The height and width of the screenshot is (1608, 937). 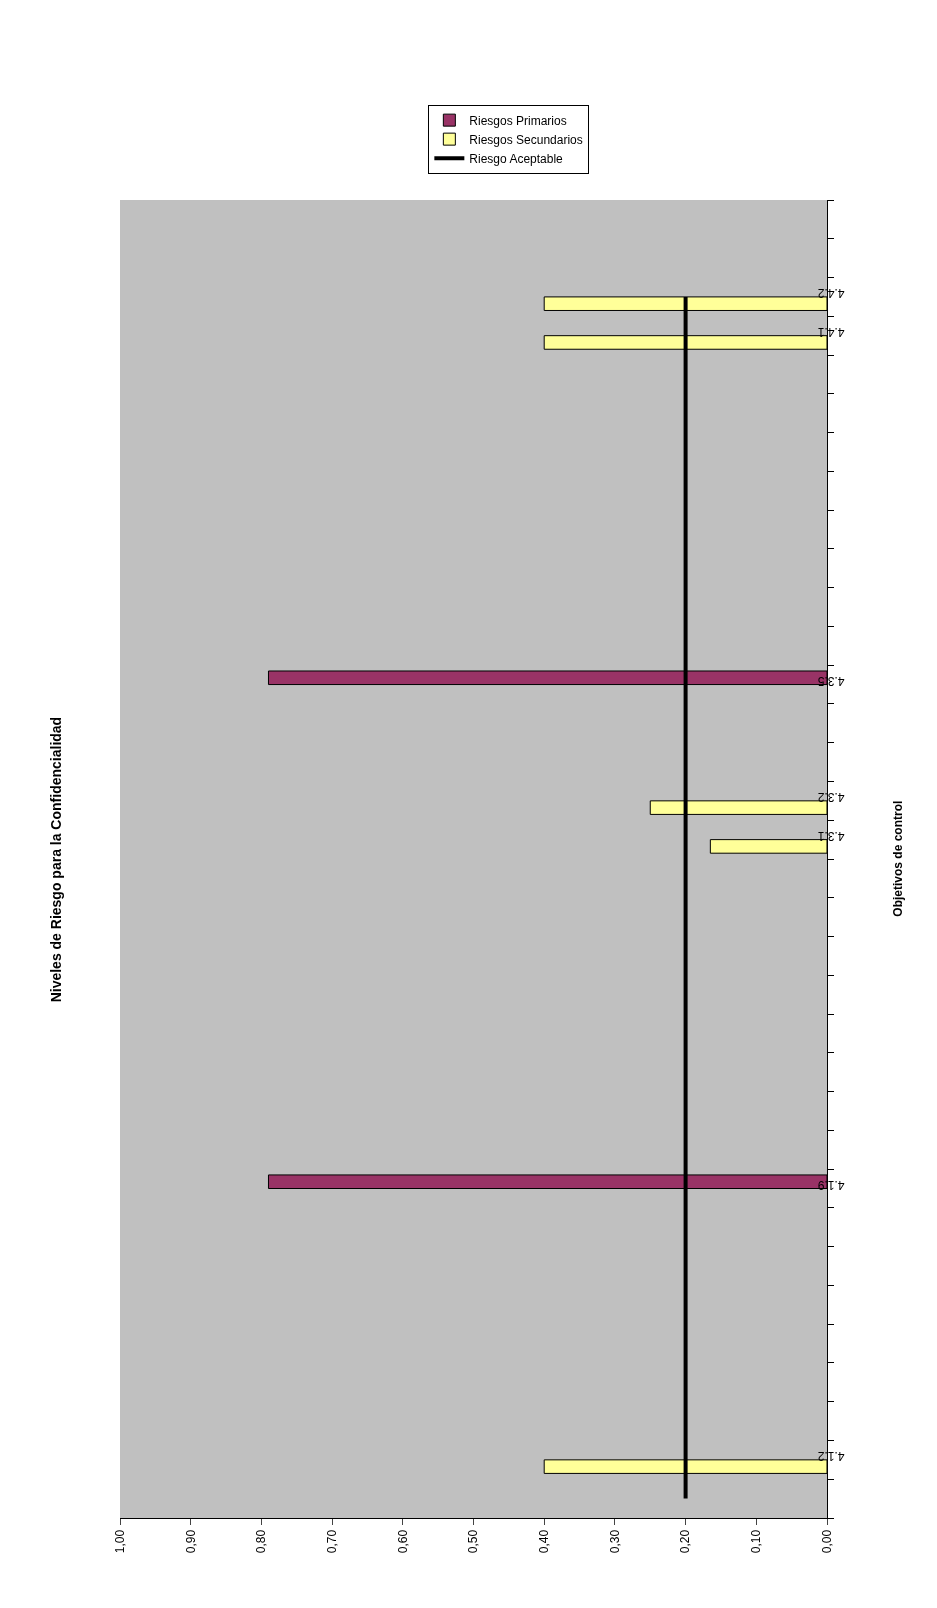 I want to click on text: Niveles de Riesgo para la Confidencialidad, so click(x=56, y=859).